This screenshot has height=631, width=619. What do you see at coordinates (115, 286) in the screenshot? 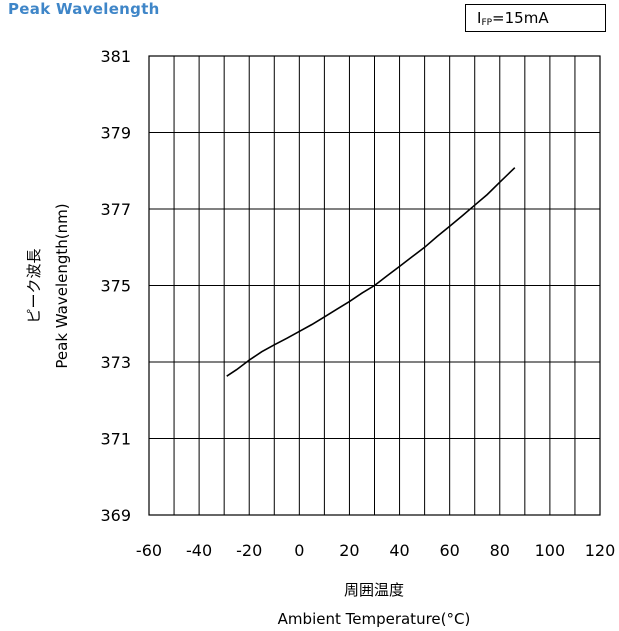
I see `y-tick-label: 375` at bounding box center [115, 286].